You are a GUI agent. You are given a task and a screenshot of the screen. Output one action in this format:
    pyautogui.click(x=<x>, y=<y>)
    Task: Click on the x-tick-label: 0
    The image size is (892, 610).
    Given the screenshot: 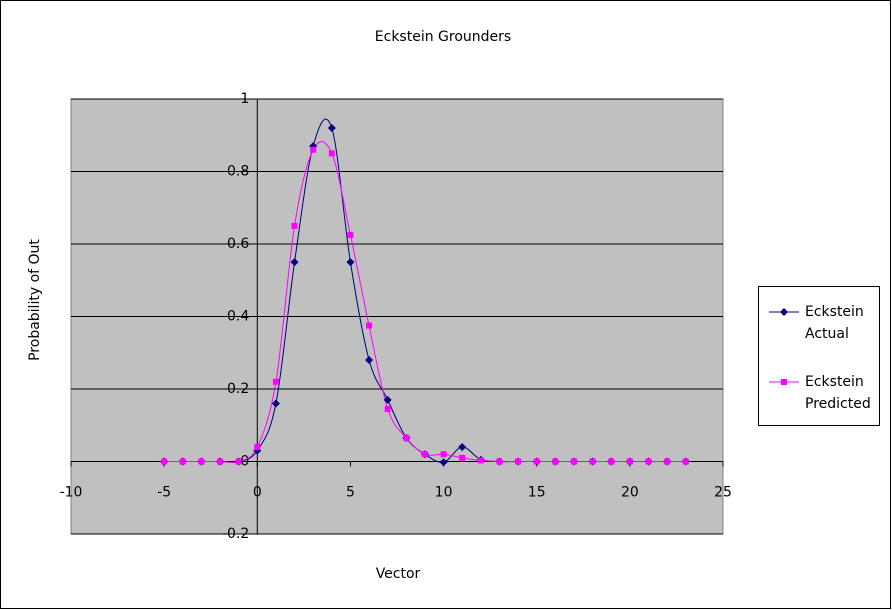 What is the action you would take?
    pyautogui.click(x=257, y=493)
    